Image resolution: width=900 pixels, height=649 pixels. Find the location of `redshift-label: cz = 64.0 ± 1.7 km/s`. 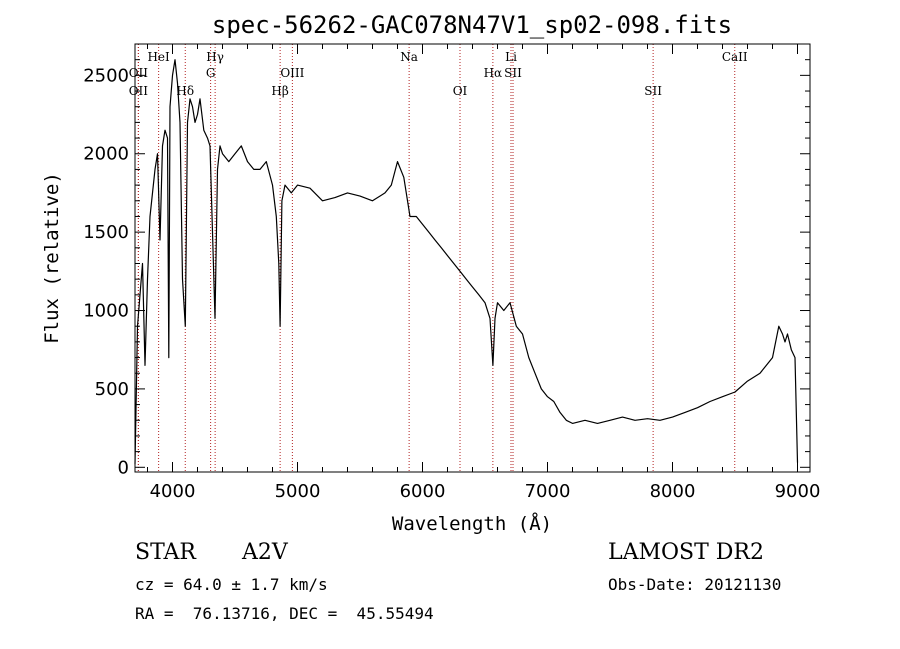

redshift-label: cz = 64.0 ± 1.7 km/s is located at coordinates (231, 584).